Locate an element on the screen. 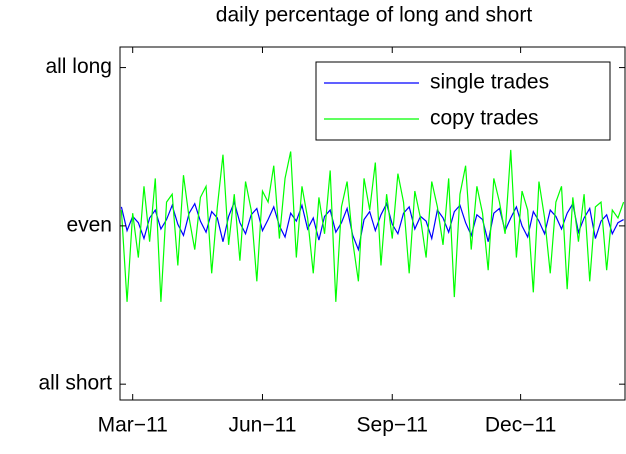 The width and height of the screenshot is (626, 454). x-tick-label: Dec−11 is located at coordinates (520, 425).